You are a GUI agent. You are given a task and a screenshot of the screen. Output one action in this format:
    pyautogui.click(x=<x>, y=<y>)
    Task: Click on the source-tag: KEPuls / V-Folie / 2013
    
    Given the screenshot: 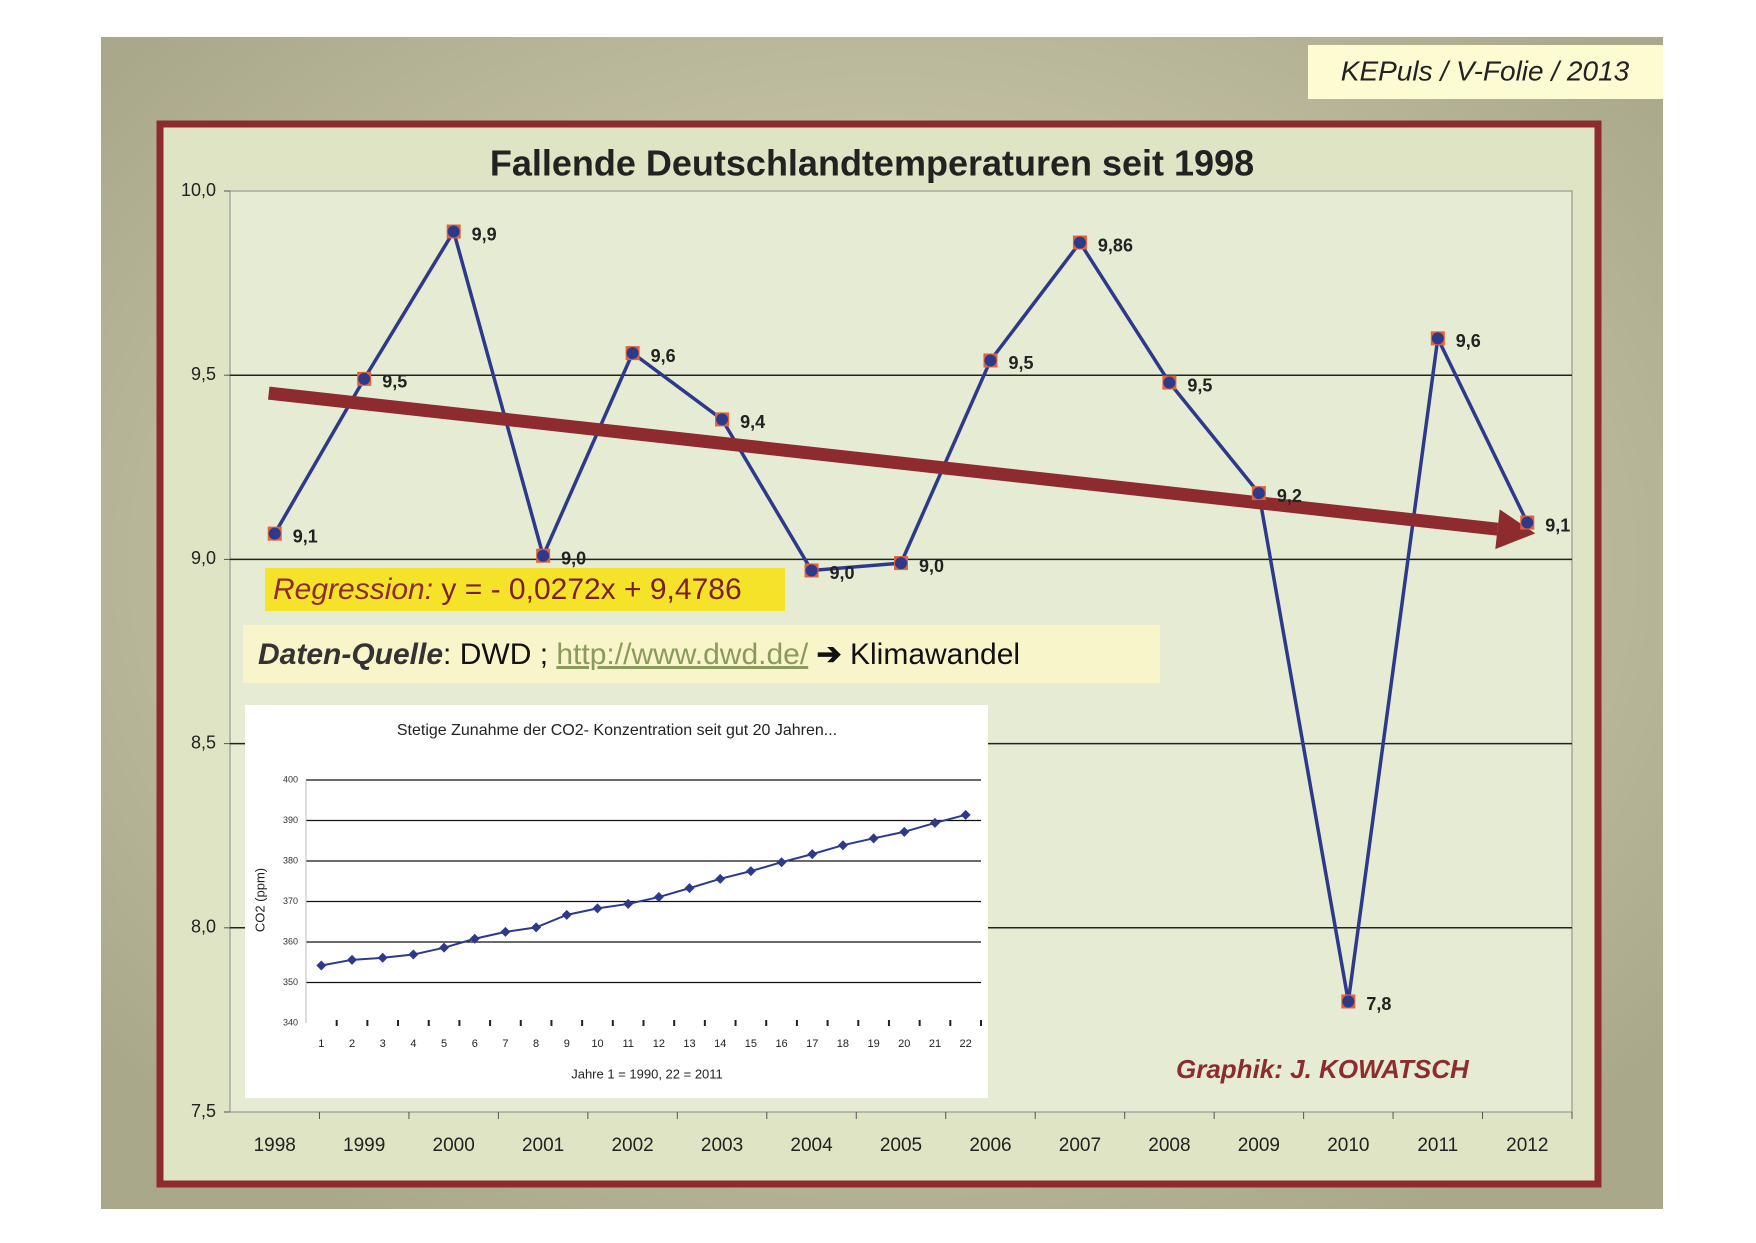 What is the action you would take?
    pyautogui.click(x=1485, y=70)
    